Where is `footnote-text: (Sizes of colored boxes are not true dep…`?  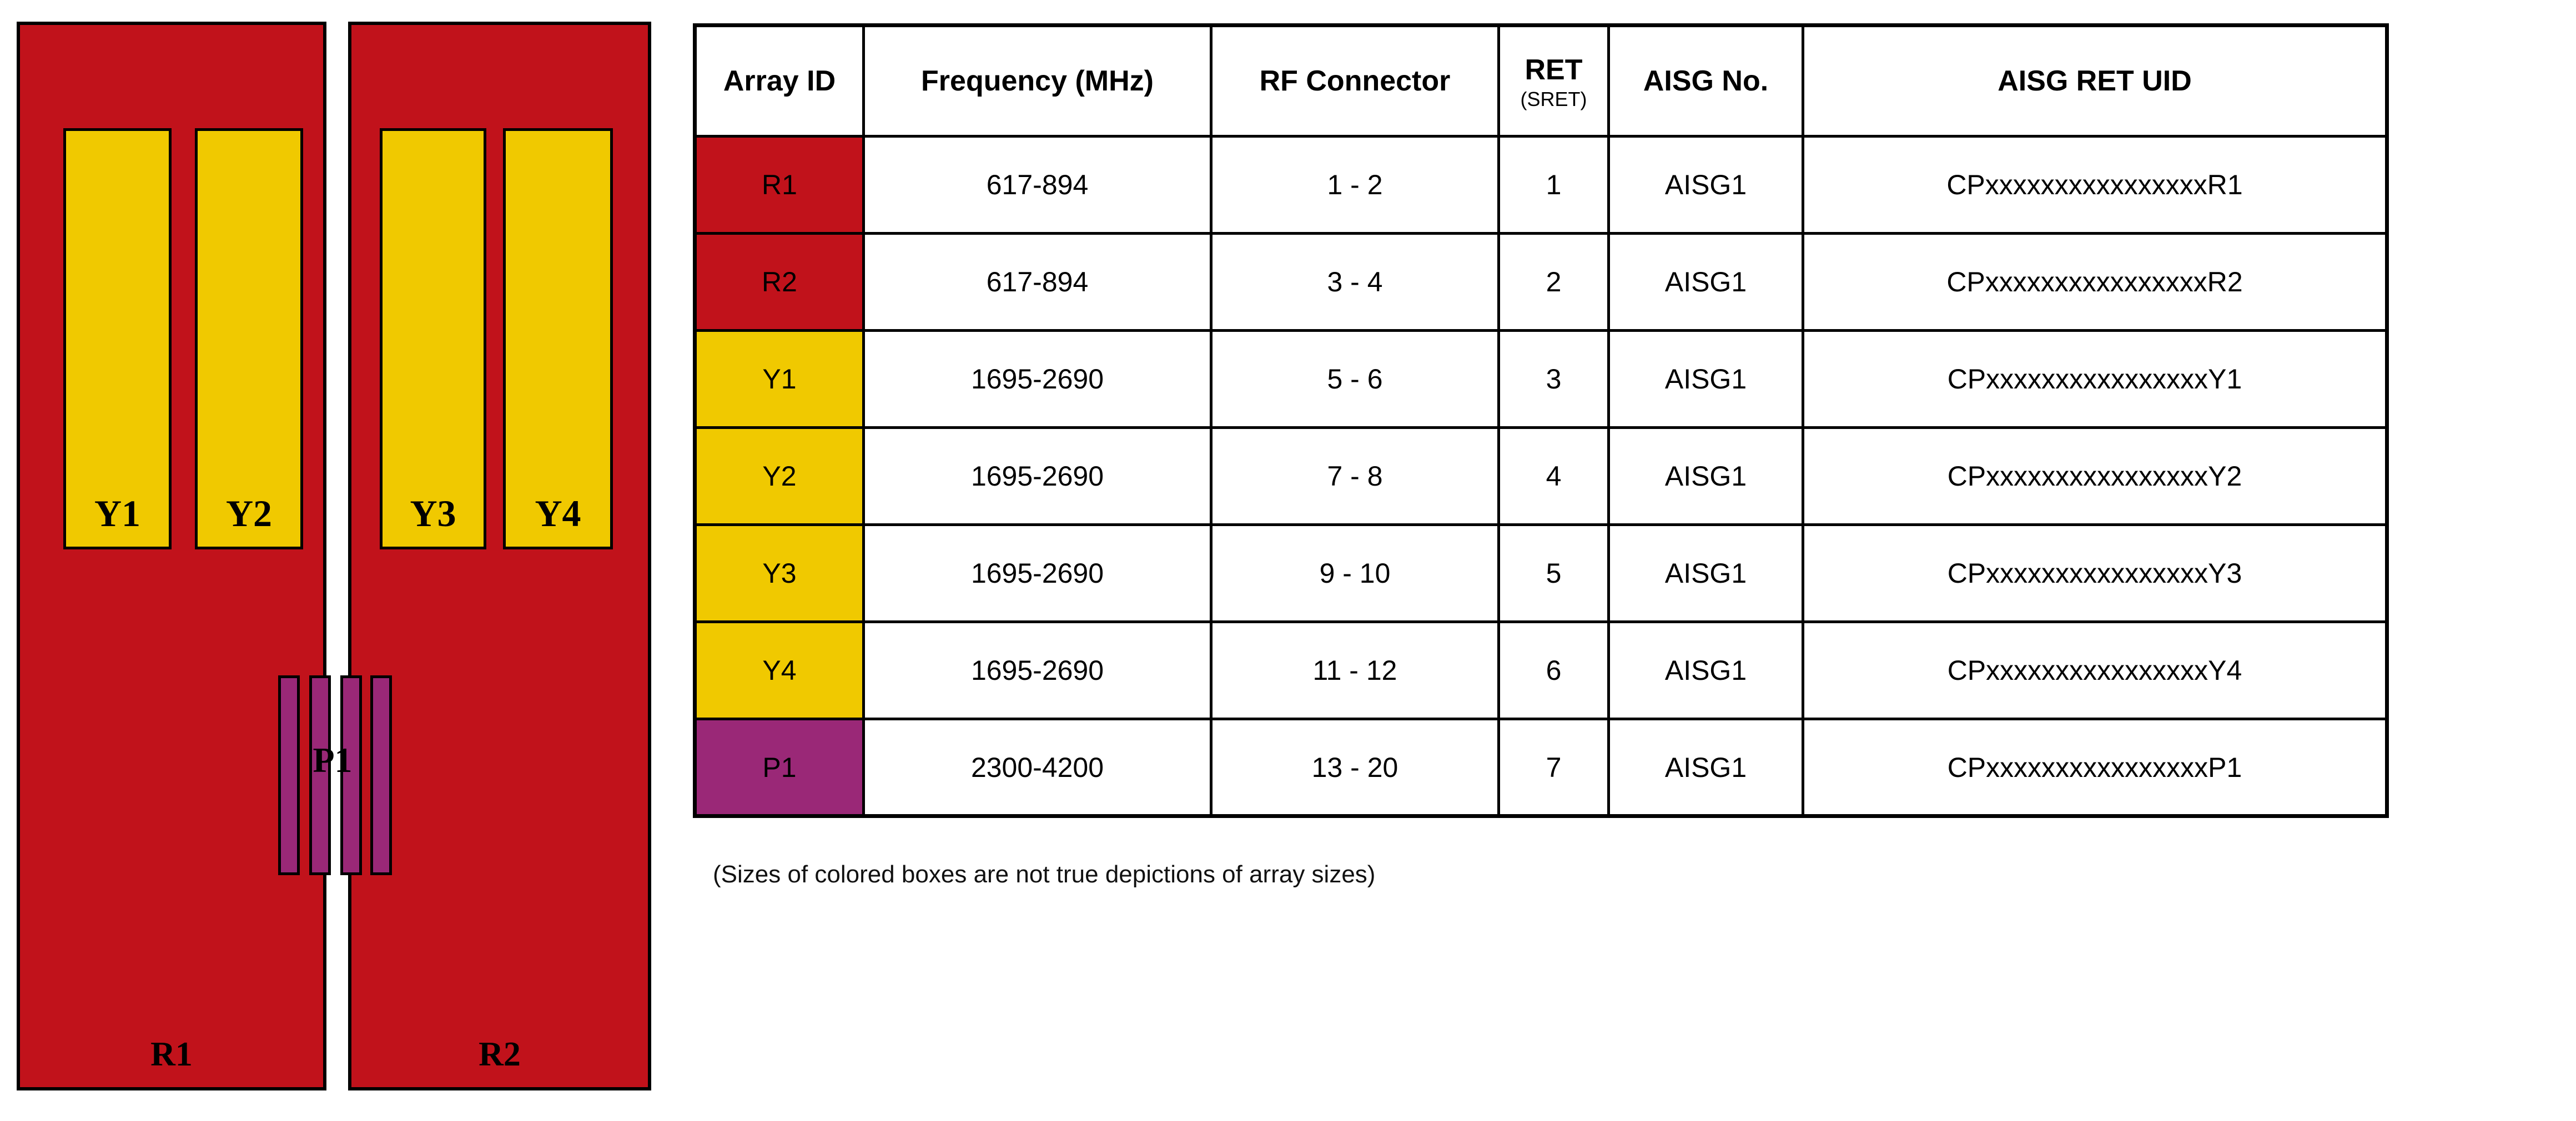
footnote-text: (Sizes of colored boxes are not true dep… is located at coordinates (1044, 875).